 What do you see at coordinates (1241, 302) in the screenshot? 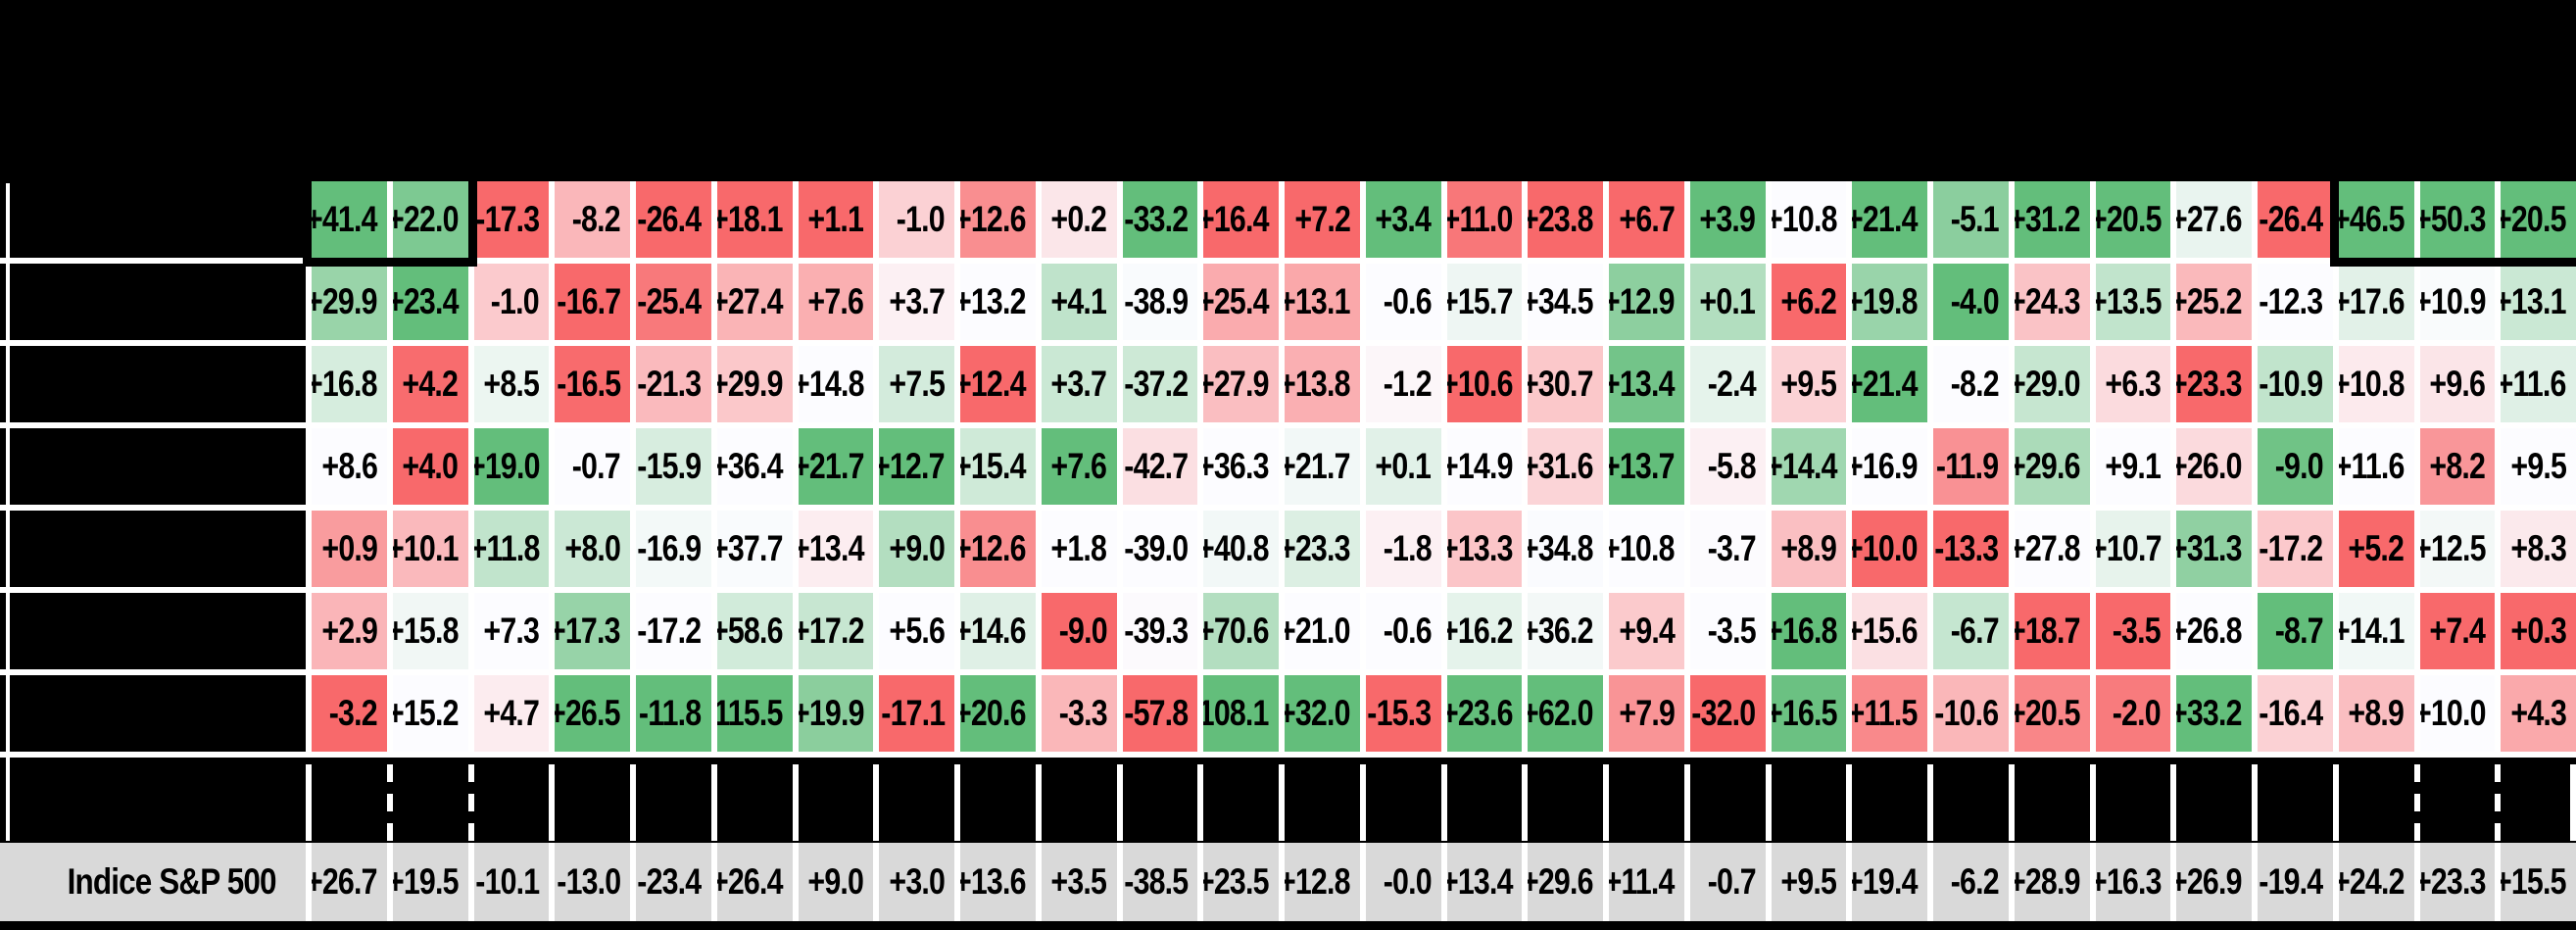
I see `return-cell: +25.4` at bounding box center [1241, 302].